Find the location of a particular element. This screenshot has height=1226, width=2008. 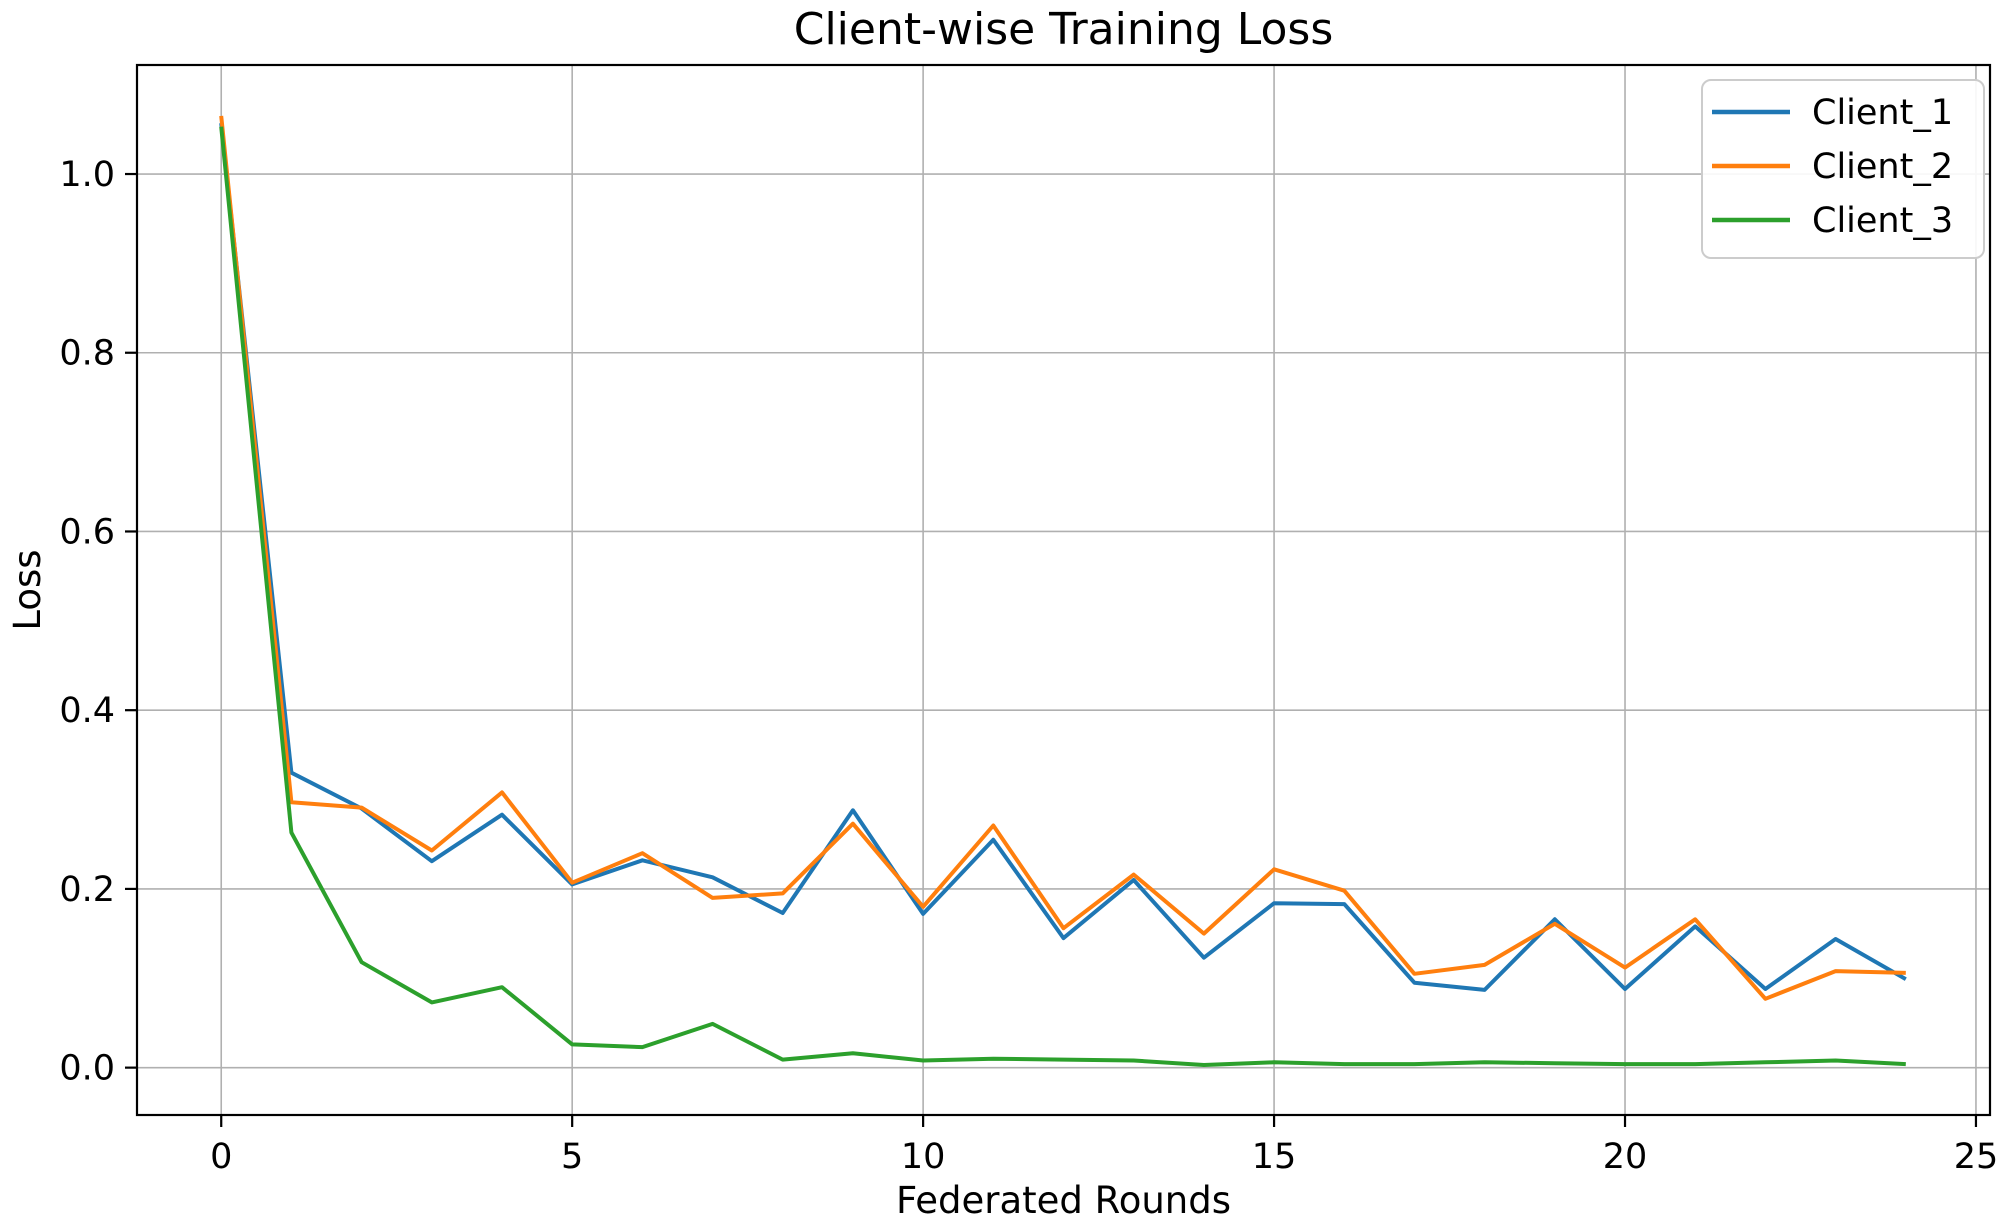

x-tick-label: 10 is located at coordinates (923, 1157).